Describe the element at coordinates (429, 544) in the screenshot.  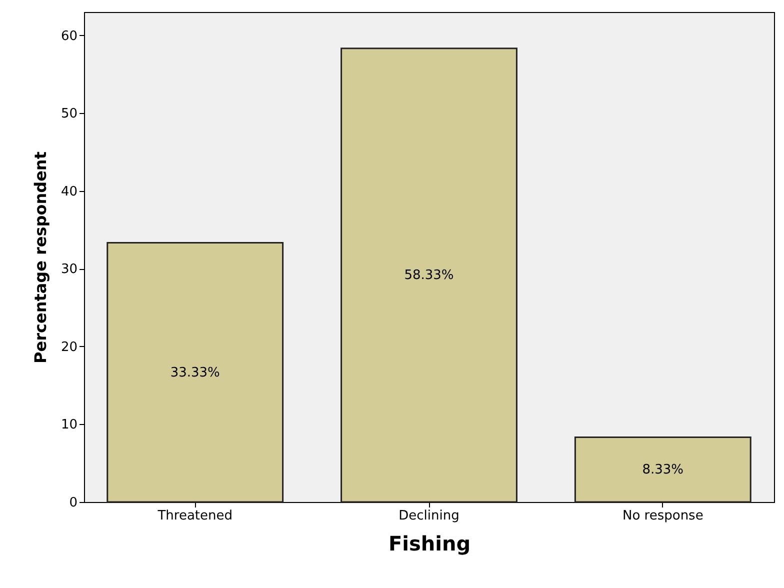
I see `x-axis-title: Fishing` at that location.